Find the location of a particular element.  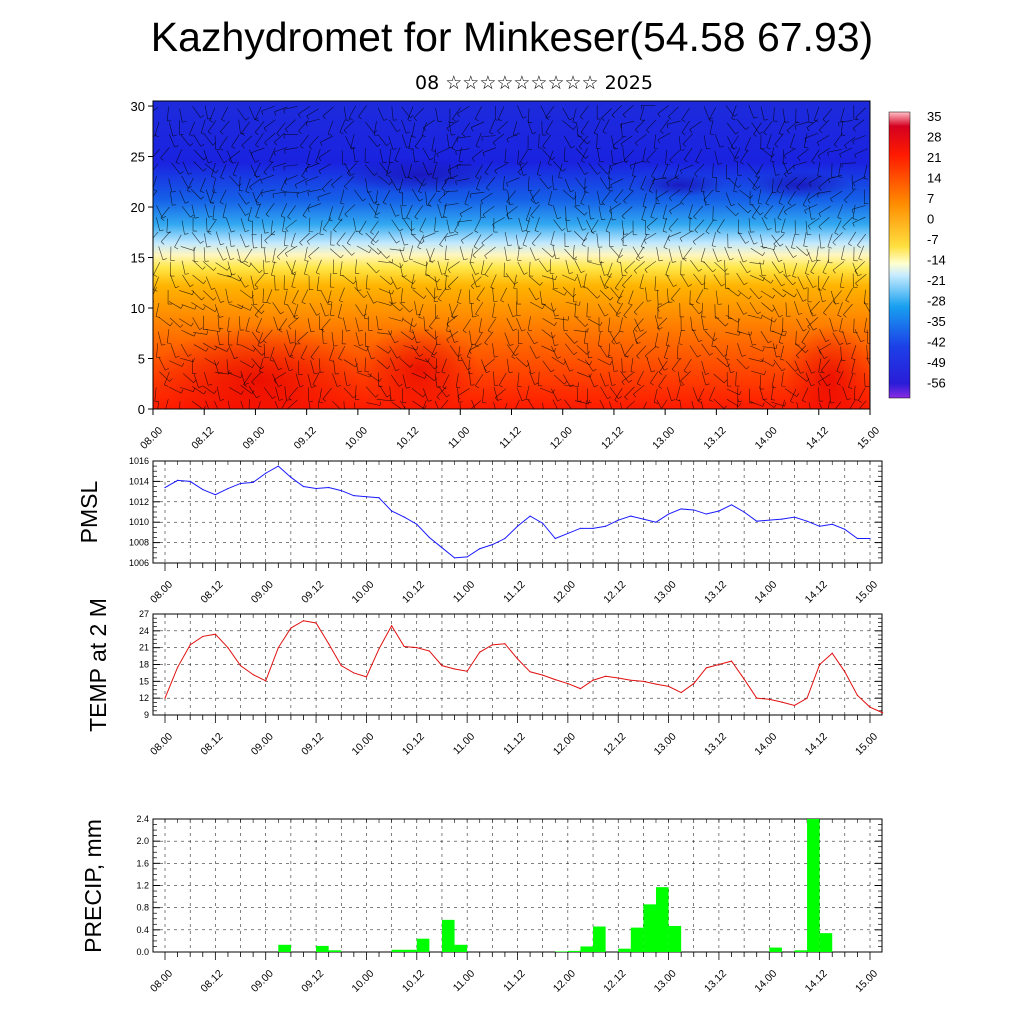

ytick-label: 18 is located at coordinates (144, 665).